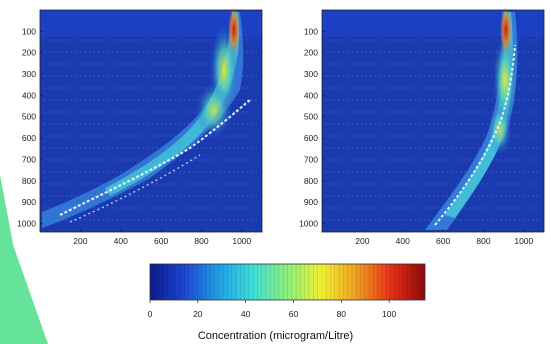 The width and height of the screenshot is (551, 344). Describe the element at coordinates (26, 223) in the screenshot. I see `y-tick-label-left: 1000` at that location.